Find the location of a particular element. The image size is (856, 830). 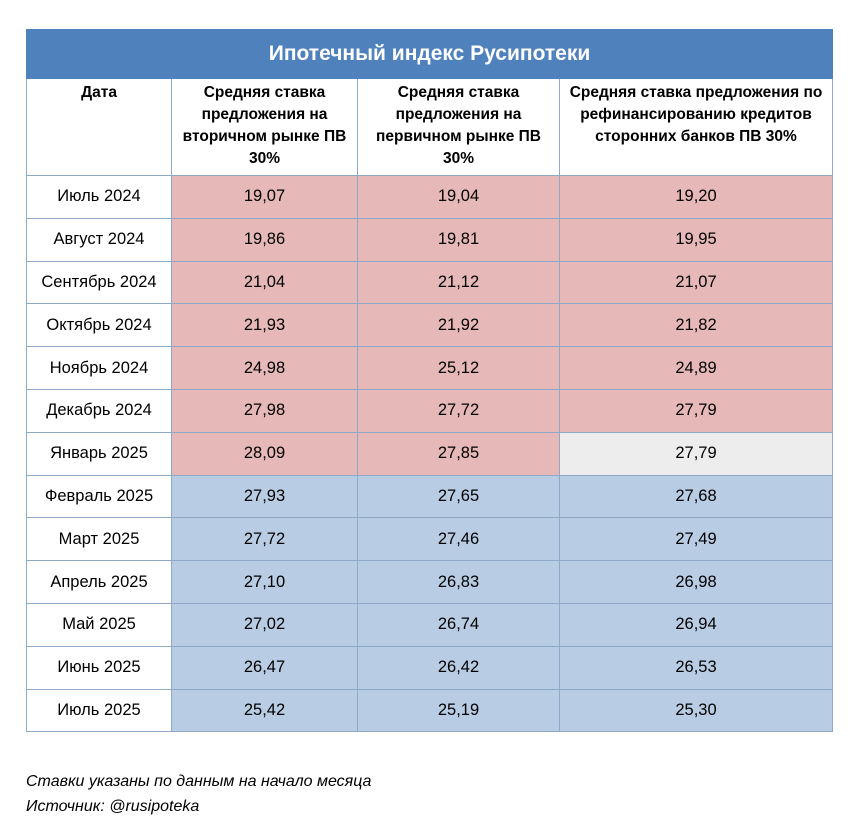

cell-secondary-rate: 21,04 is located at coordinates (264, 282).